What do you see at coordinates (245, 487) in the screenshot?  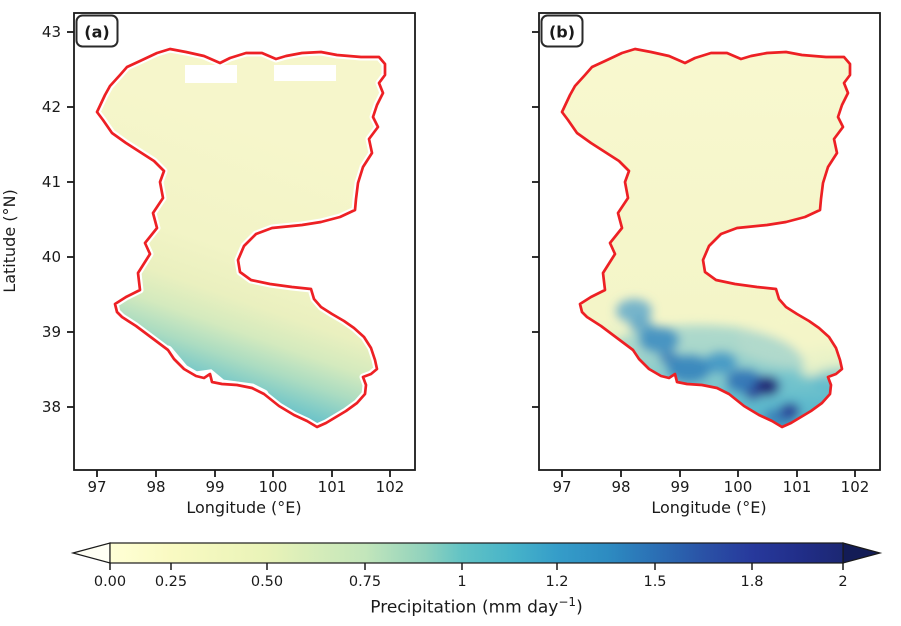 I see `x-tick-labels-a: 97 98 99 100 101 102` at bounding box center [245, 487].